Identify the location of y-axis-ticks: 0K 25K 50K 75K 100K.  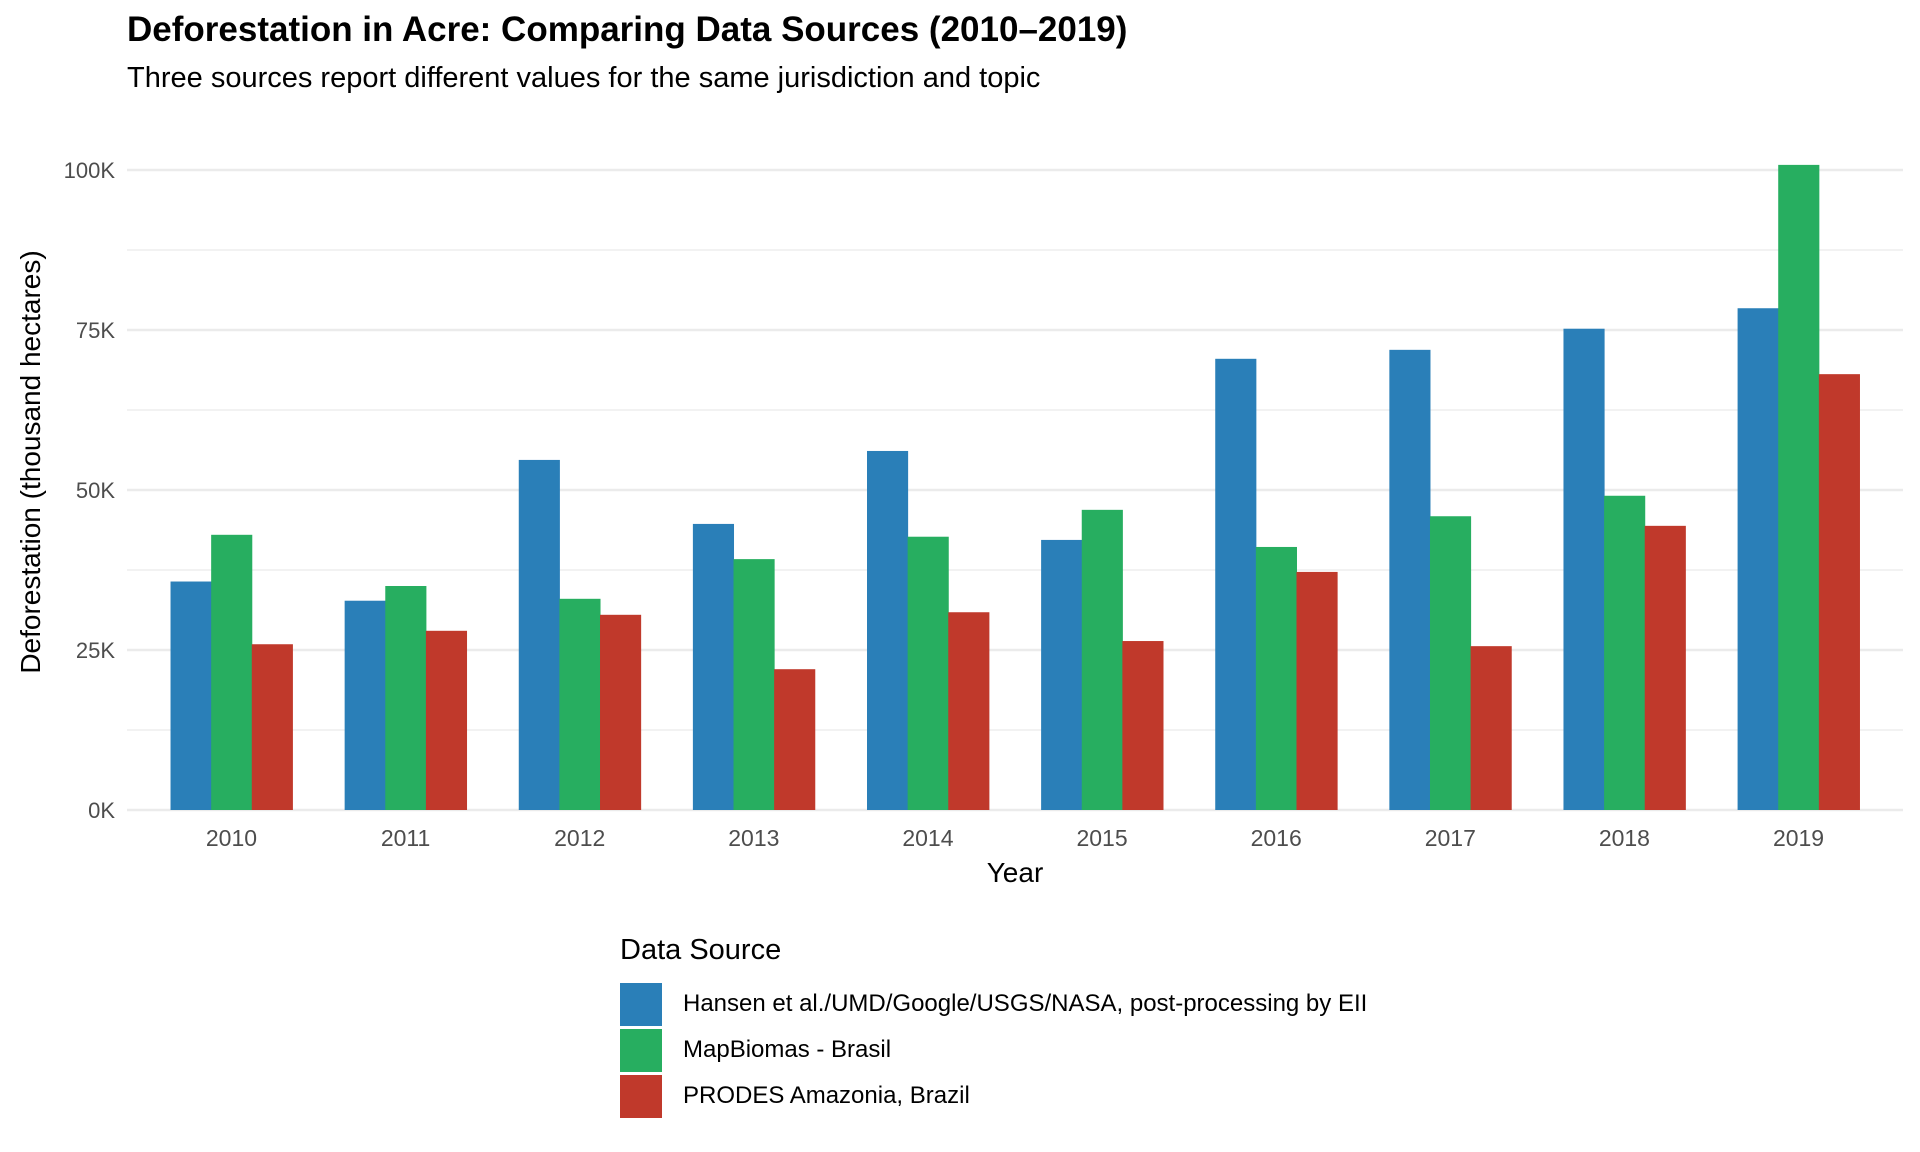
(90, 490).